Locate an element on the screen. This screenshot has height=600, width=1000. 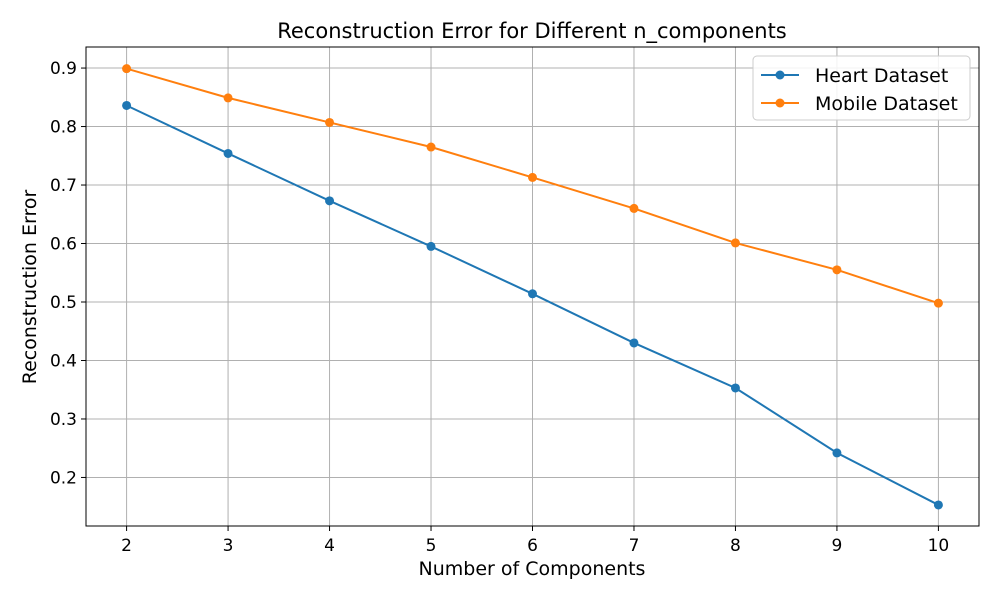
legend-item: Heart Dataset is located at coordinates (854, 76).